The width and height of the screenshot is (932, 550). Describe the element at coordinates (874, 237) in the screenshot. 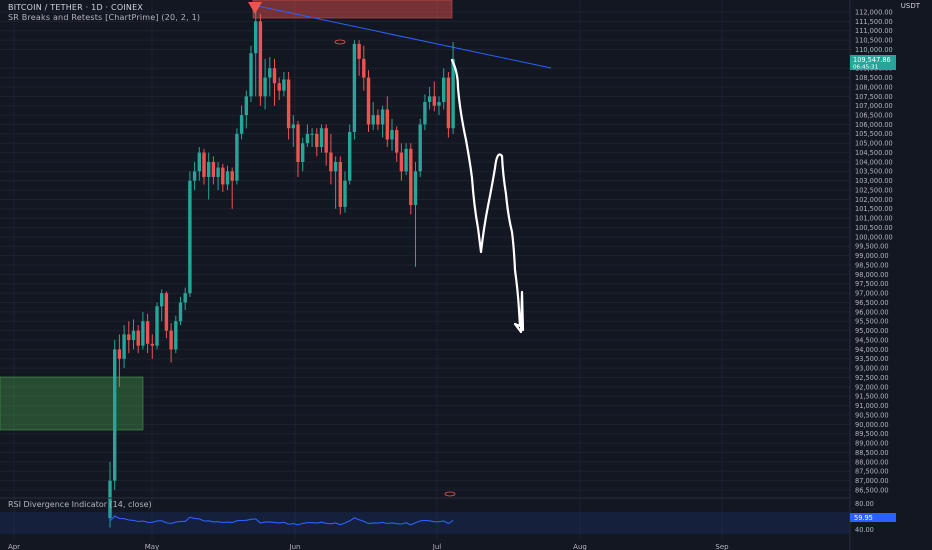

I see `price-tick-label: 100,000.00` at that location.